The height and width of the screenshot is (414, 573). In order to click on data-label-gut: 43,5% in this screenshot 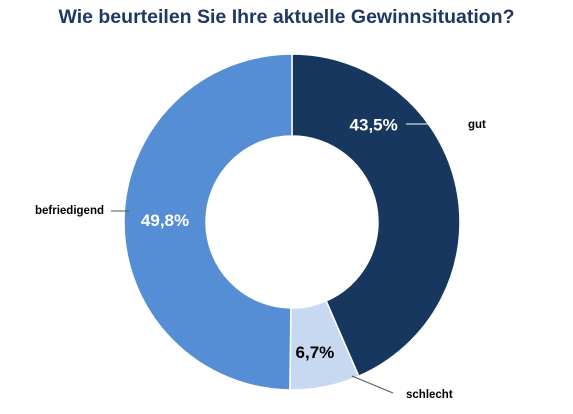, I will do `click(374, 125)`.